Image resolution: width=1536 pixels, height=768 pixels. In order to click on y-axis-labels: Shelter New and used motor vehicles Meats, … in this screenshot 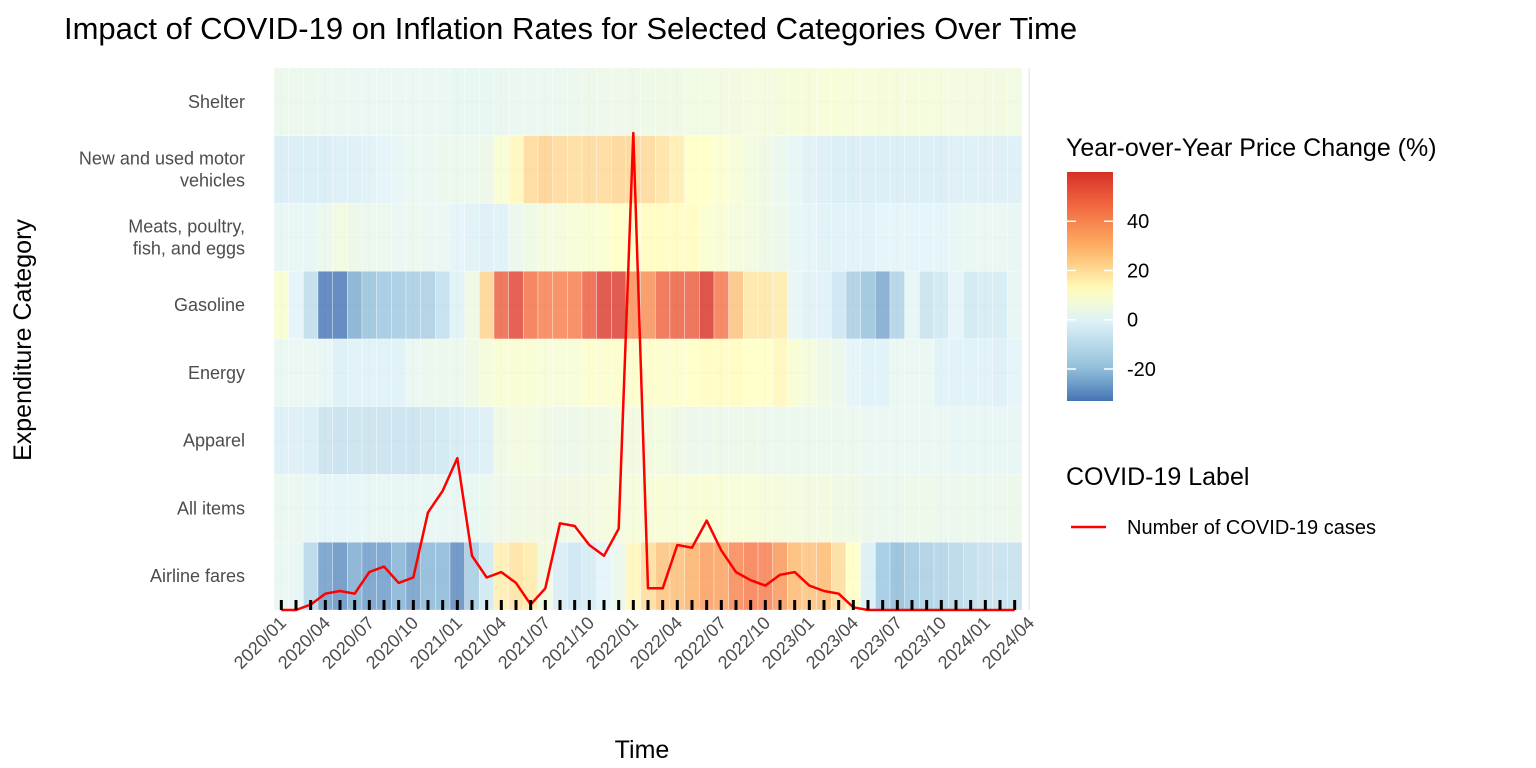, I will do `click(162, 339)`.